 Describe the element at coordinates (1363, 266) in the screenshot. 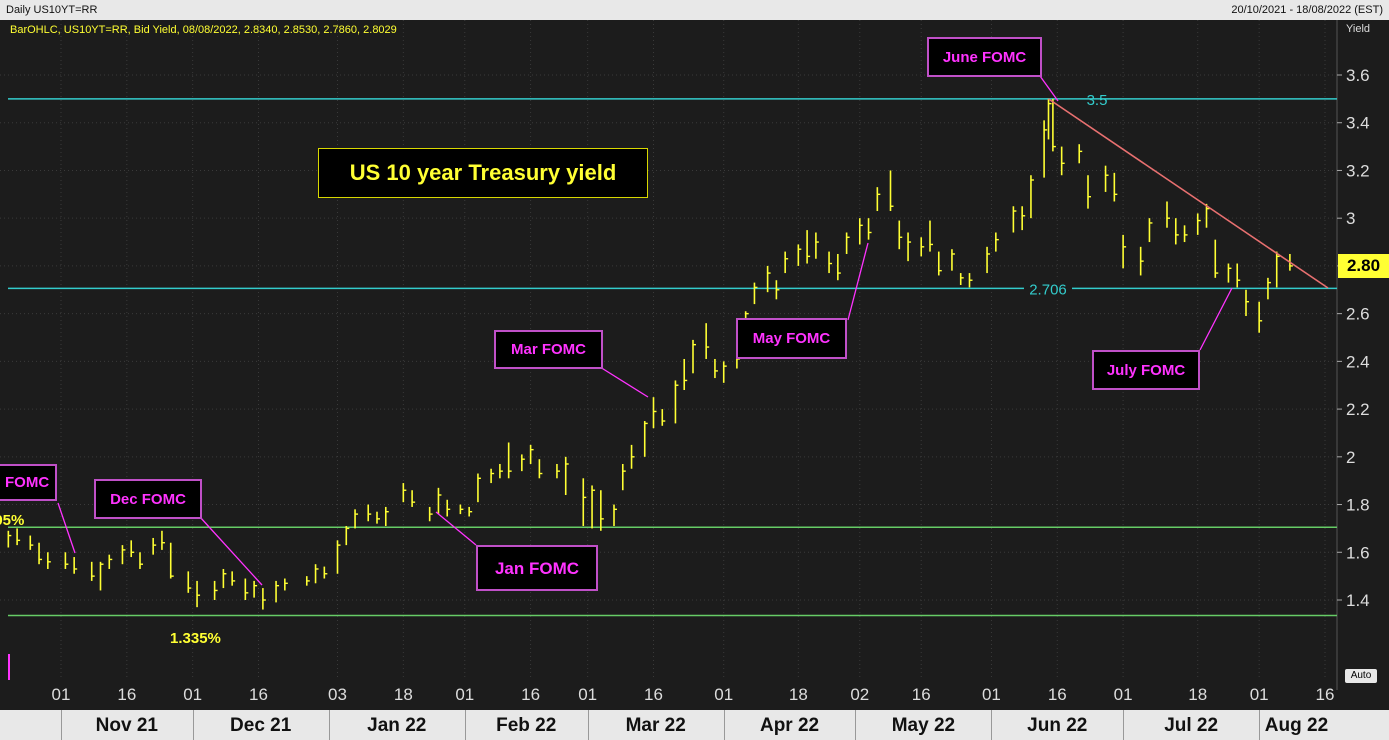

I see `last-price-marker: 2.80` at that location.